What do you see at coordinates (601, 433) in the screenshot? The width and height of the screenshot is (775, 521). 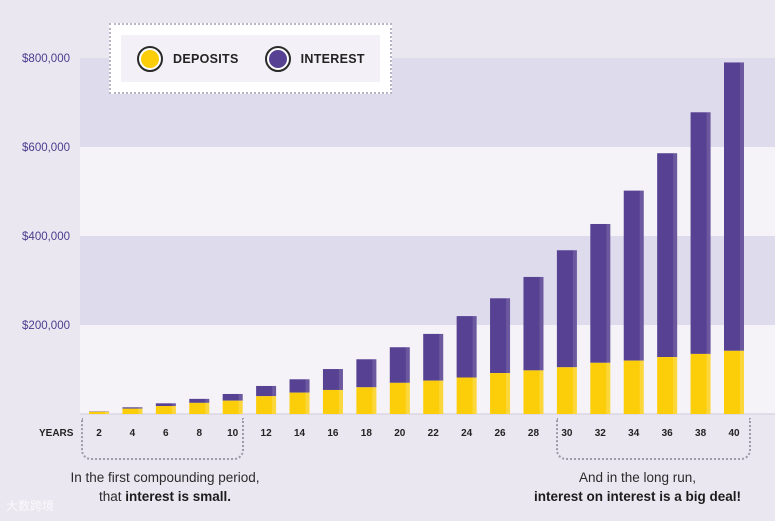 I see `x-tick-label: 32` at bounding box center [601, 433].